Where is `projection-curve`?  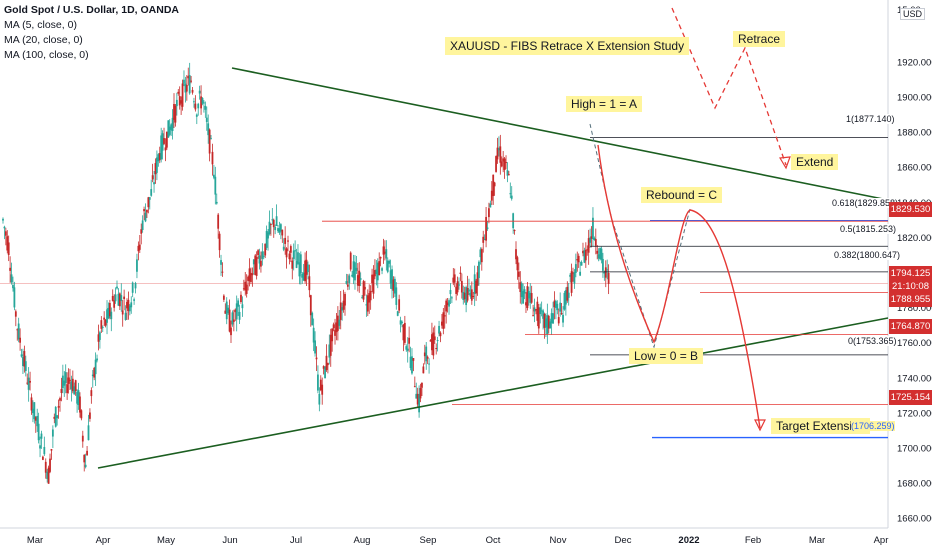
projection-curve is located at coordinates (679, 286).